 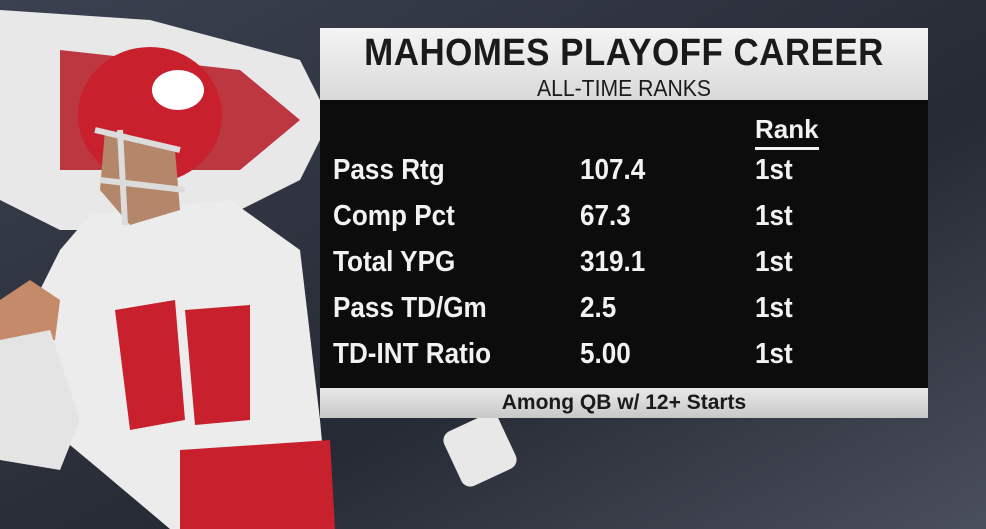 I want to click on stat-value: 67.3, so click(x=605, y=216).